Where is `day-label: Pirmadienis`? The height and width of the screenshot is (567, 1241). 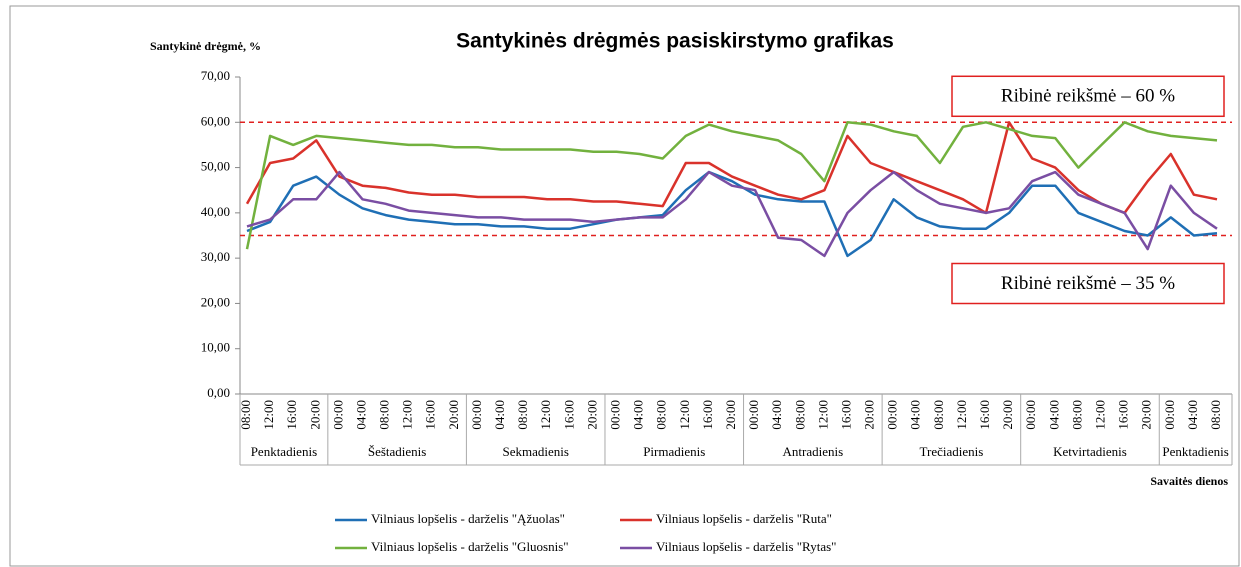
day-label: Pirmadienis is located at coordinates (674, 451).